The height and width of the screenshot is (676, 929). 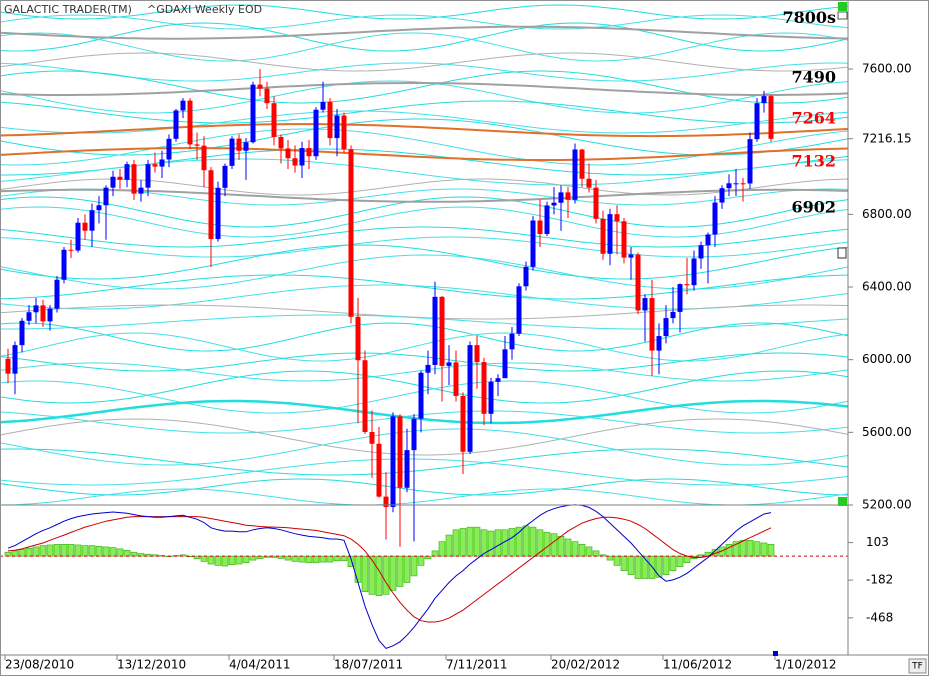 I want to click on signal-line, so click(x=389, y=569).